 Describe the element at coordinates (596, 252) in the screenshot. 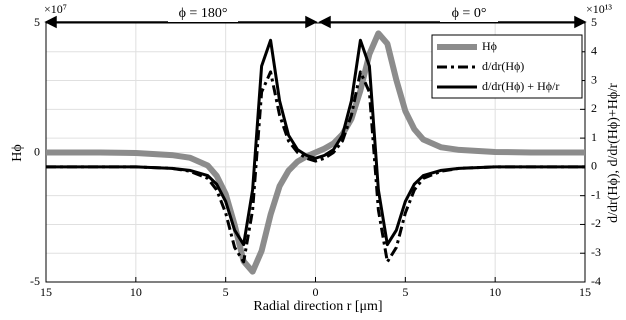

I see `y2-tick-label: -3` at that location.